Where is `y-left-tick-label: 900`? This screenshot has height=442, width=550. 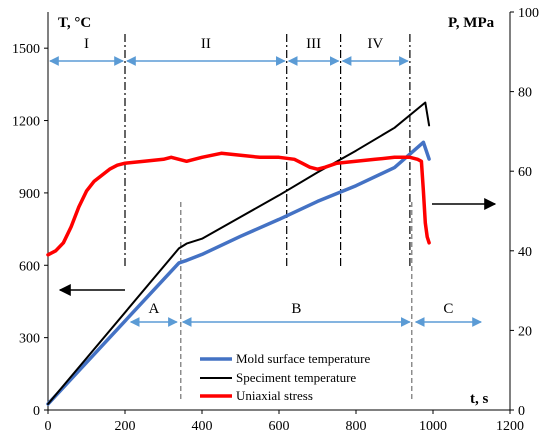
y-left-tick-label: 900 is located at coordinates (29, 194).